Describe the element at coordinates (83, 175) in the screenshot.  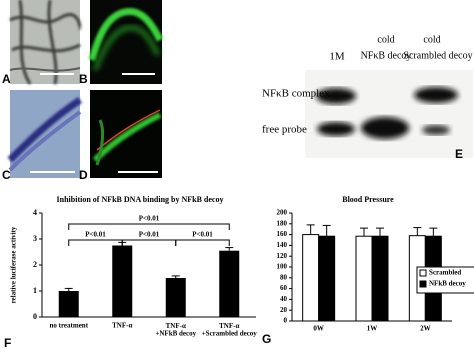
I see `panel-label: D` at that location.